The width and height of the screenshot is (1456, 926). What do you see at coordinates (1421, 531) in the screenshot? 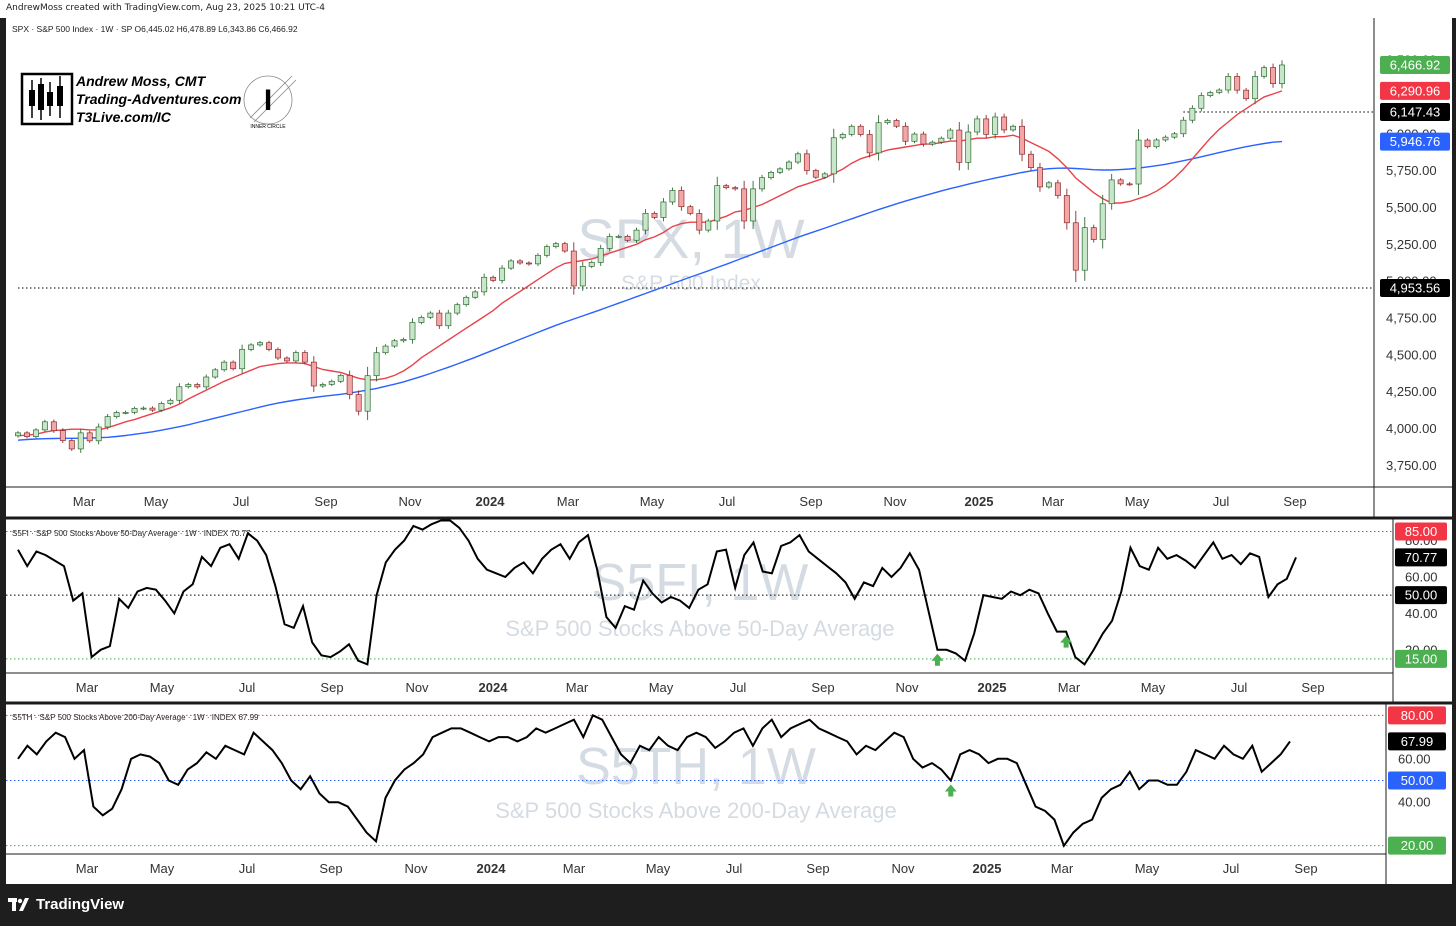
I see `s5fi-price-tag: 85.00` at bounding box center [1421, 531].